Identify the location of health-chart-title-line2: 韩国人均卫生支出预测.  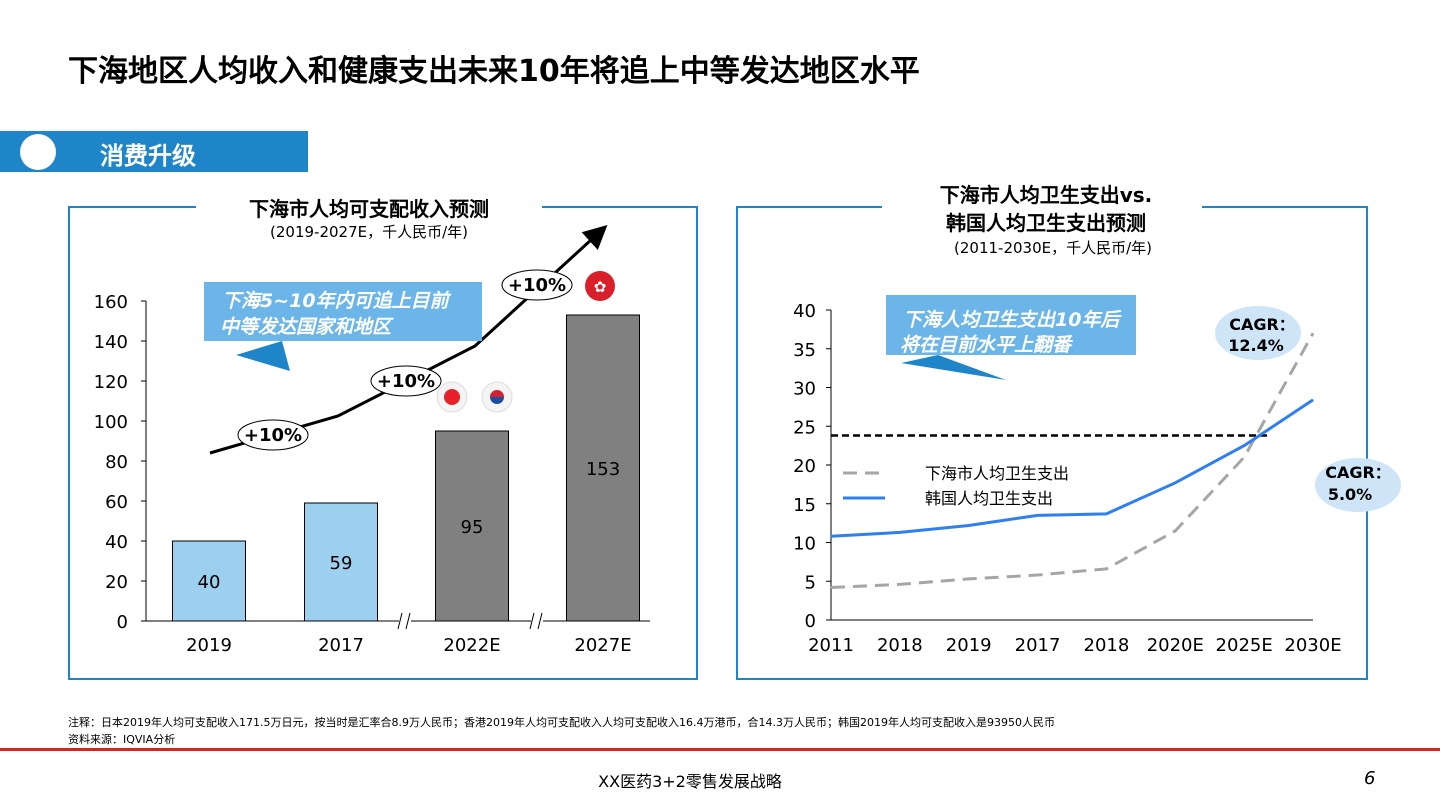
(1046, 223).